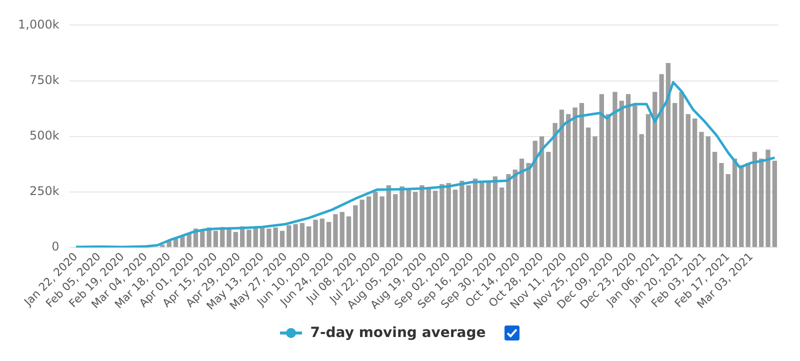  Describe the element at coordinates (44, 191) in the screenshot. I see `y-tick-label: 250k` at that location.